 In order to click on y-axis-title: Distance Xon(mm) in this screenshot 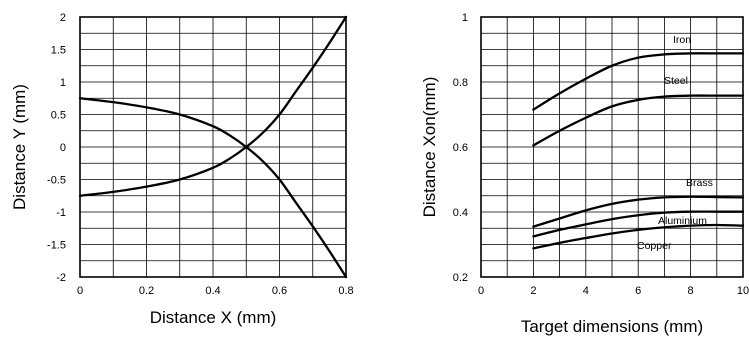, I will do `click(429, 147)`.